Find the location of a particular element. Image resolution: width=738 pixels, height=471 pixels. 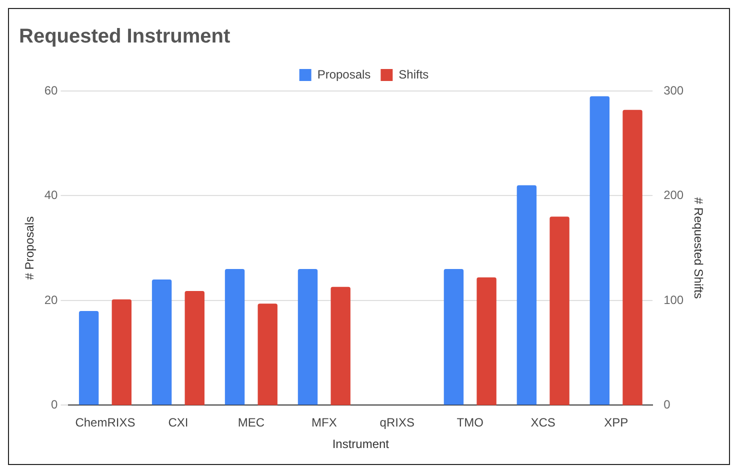

y-tick-label: 20 is located at coordinates (51, 299).